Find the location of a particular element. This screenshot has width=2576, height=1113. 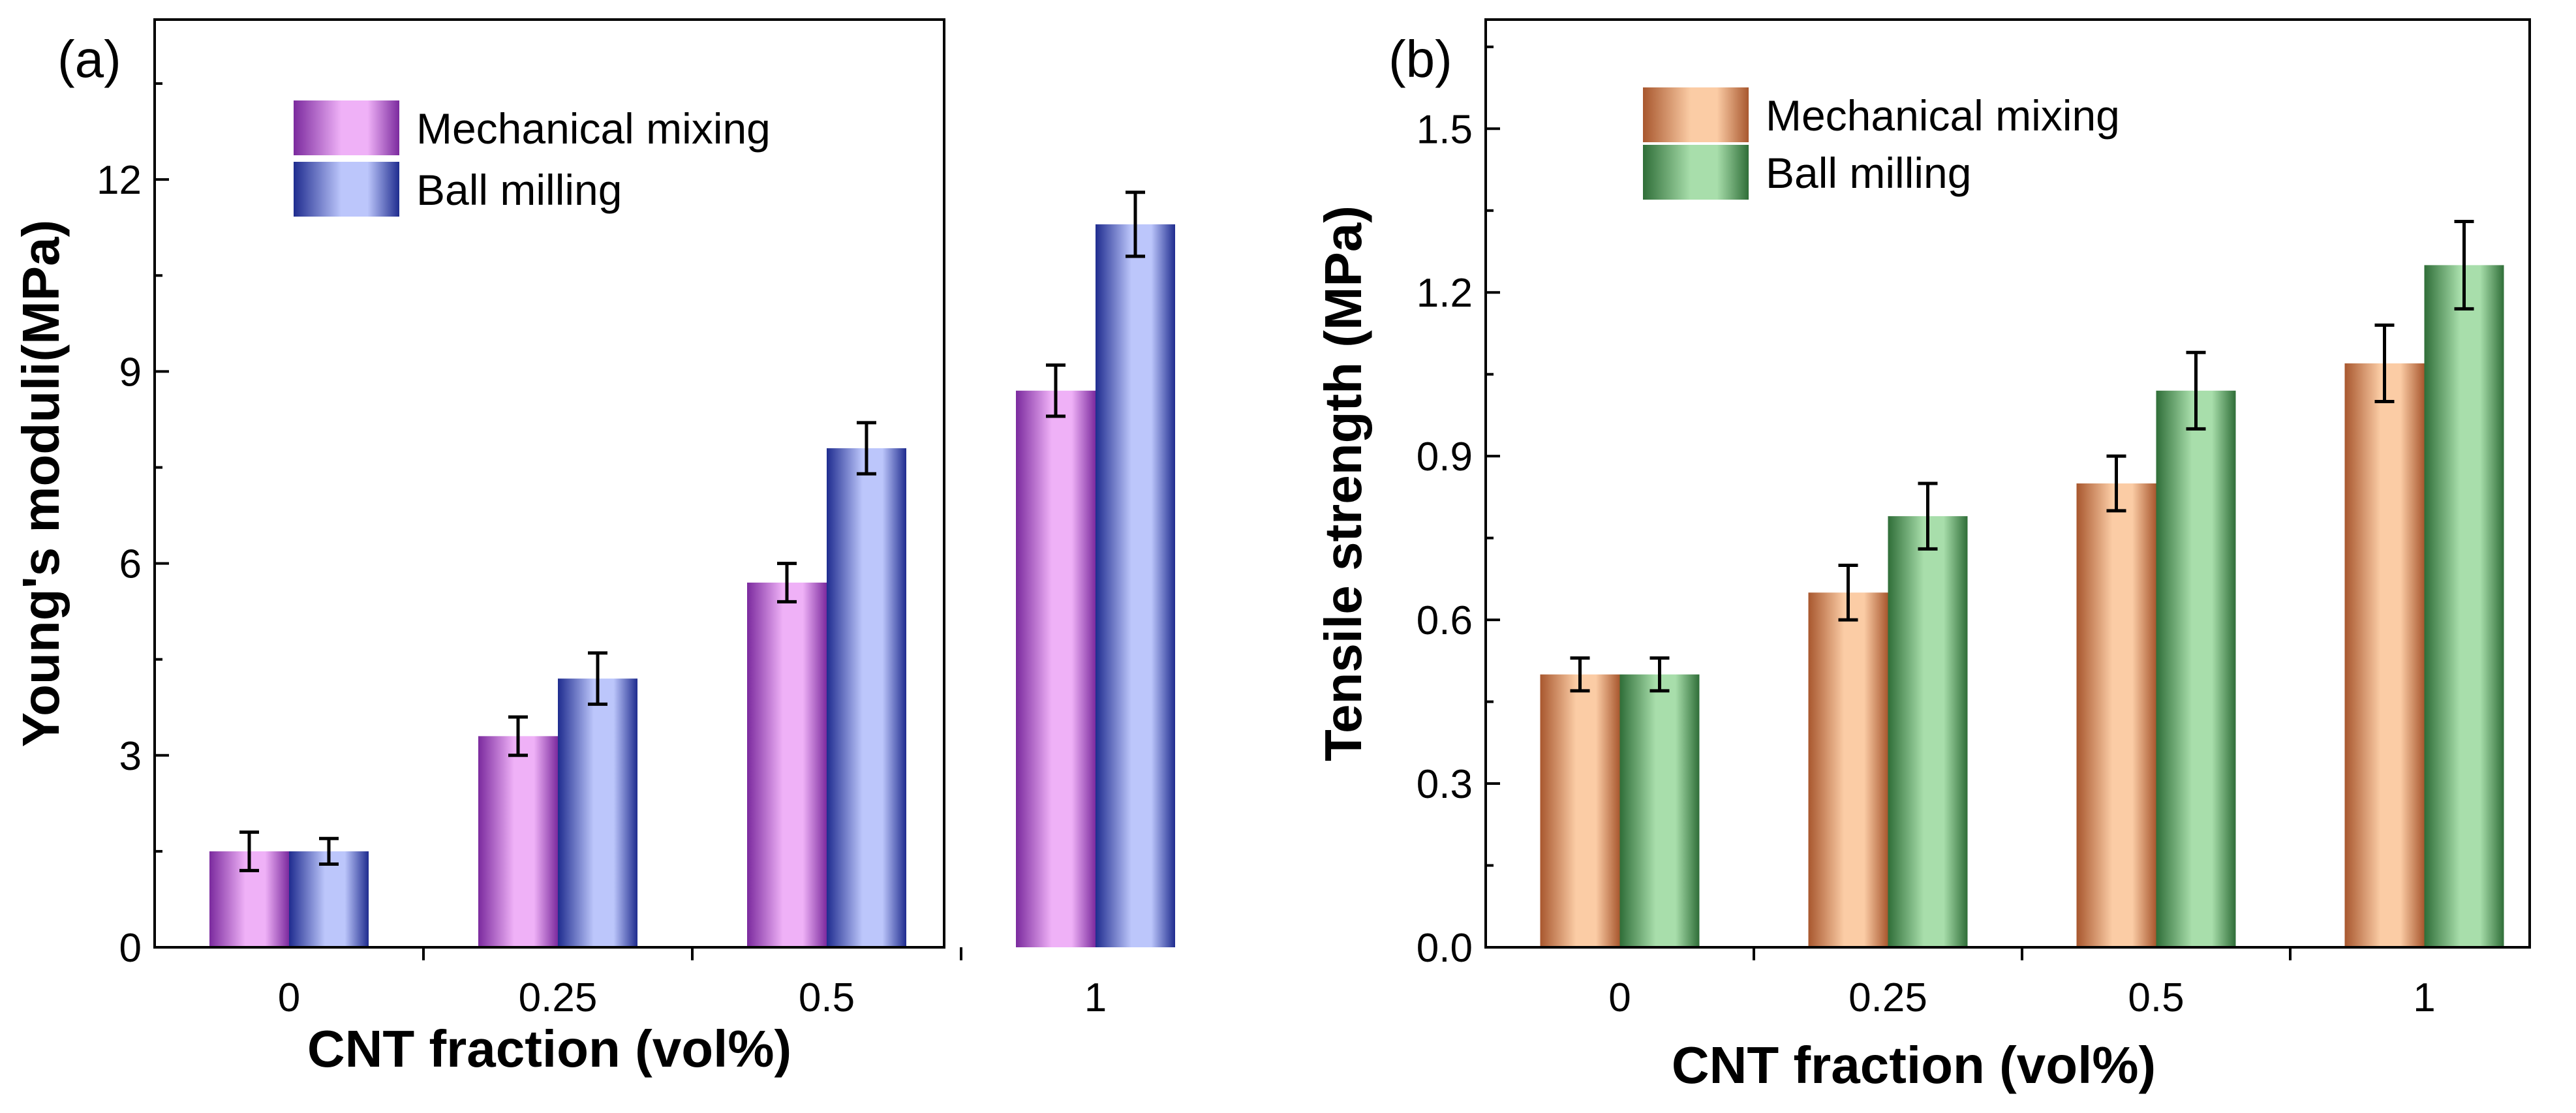

panel-label: (b) is located at coordinates (1420, 59).